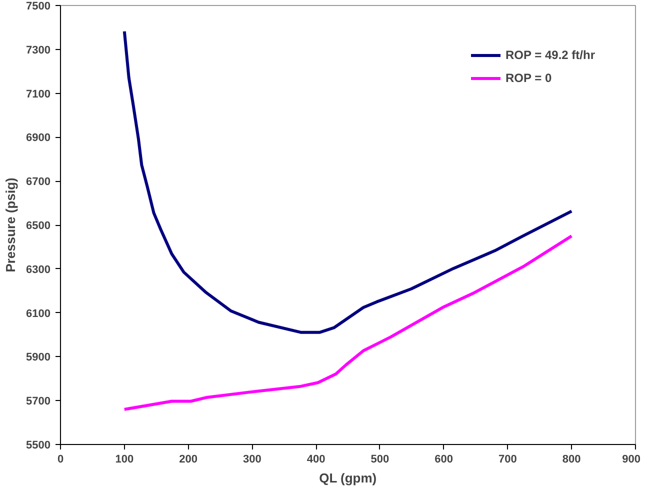 Image resolution: width=646 pixels, height=493 pixels. I want to click on y-tick-label: 6700, so click(38, 182).